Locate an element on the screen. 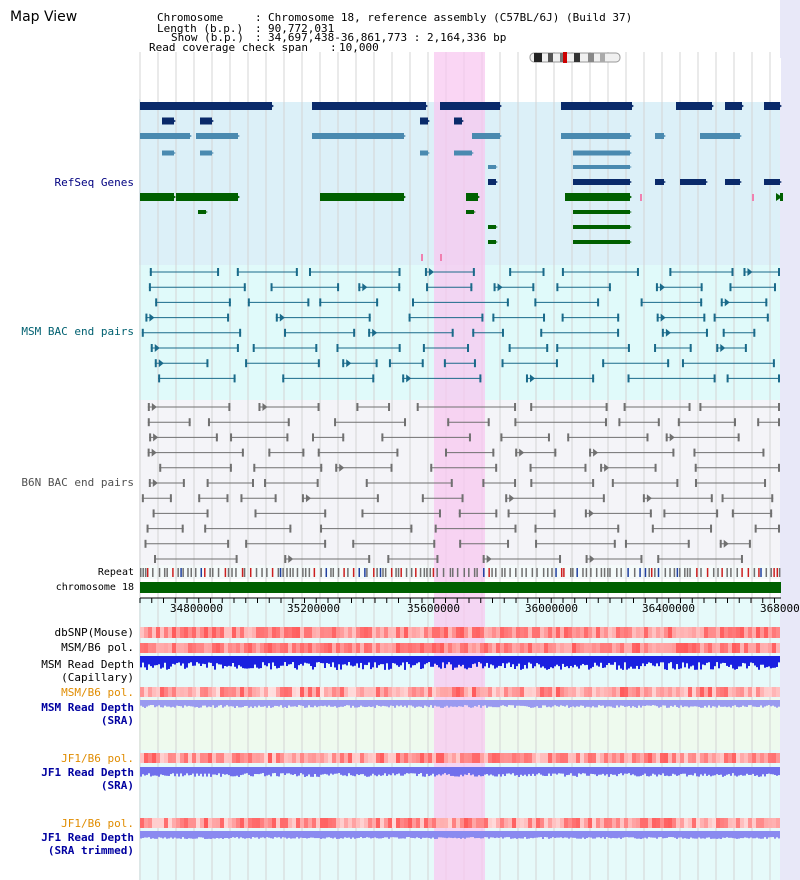 The height and width of the screenshot is (880, 800). track-label-msm-depth-sra: MSM Read Depth is located at coordinates (87, 707).